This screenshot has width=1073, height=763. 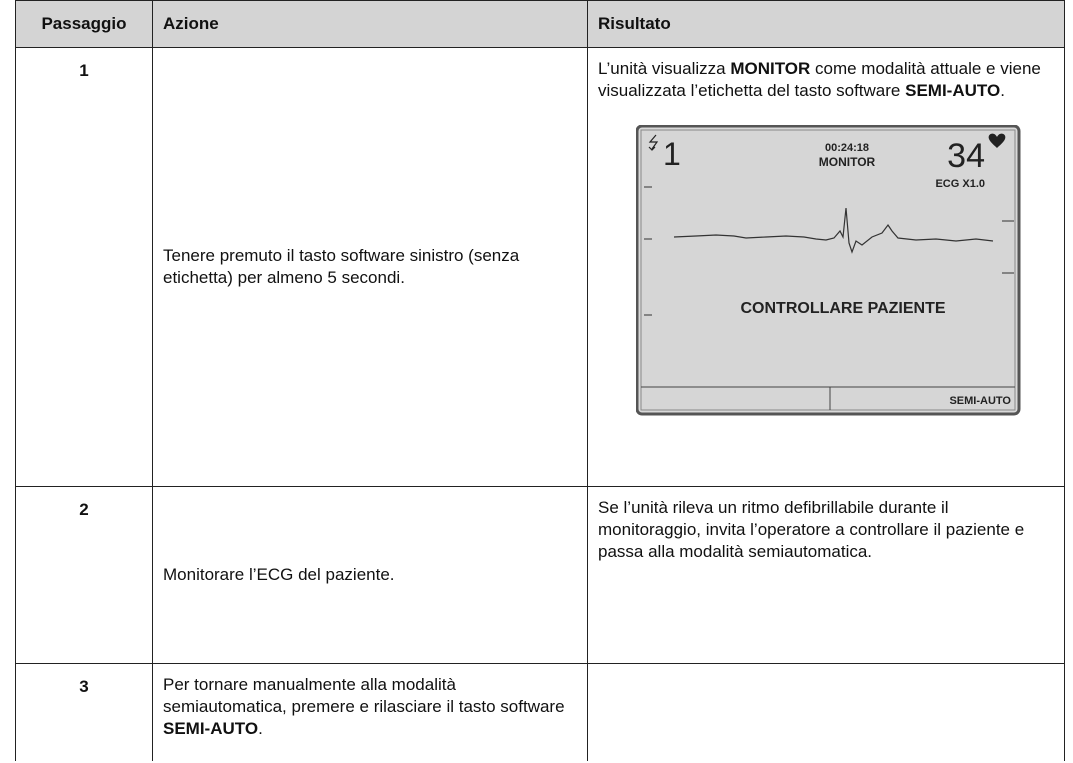 What do you see at coordinates (770, 68) in the screenshot?
I see `bold-text: MONITOR` at bounding box center [770, 68].